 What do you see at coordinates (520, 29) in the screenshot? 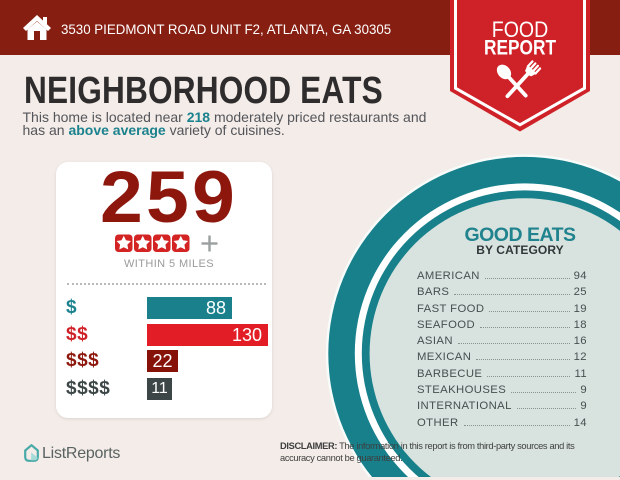
I see `svg-text: FOOD` at bounding box center [520, 29].